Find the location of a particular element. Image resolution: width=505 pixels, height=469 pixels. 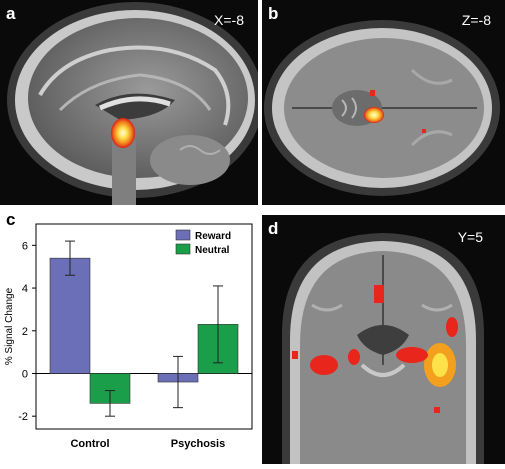

y-axis-label: % Signal Change is located at coordinates (9, 326).